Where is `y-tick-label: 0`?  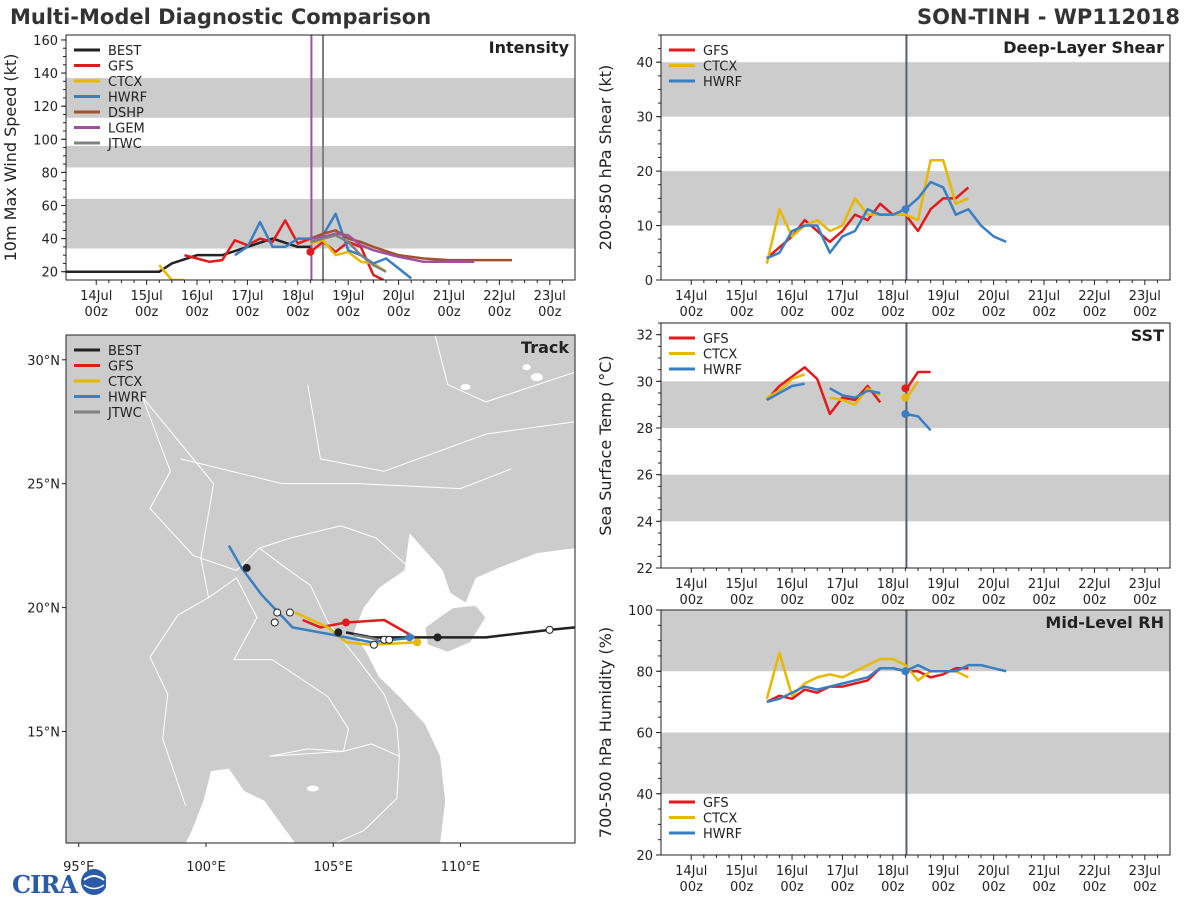
y-tick-label: 0 is located at coordinates (649, 281).